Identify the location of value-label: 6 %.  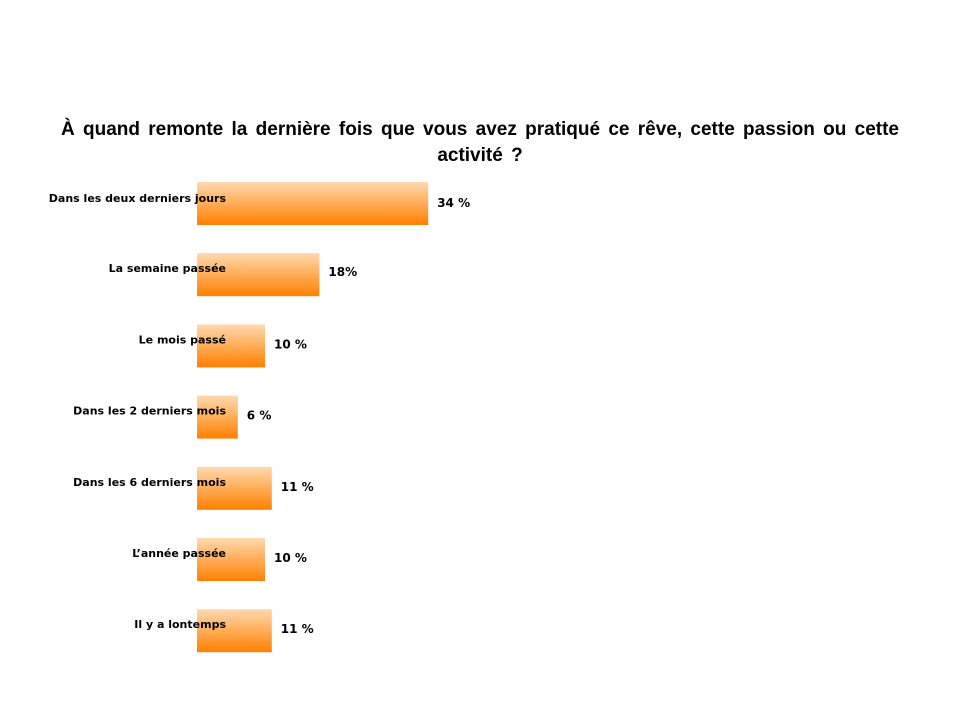
(259, 416).